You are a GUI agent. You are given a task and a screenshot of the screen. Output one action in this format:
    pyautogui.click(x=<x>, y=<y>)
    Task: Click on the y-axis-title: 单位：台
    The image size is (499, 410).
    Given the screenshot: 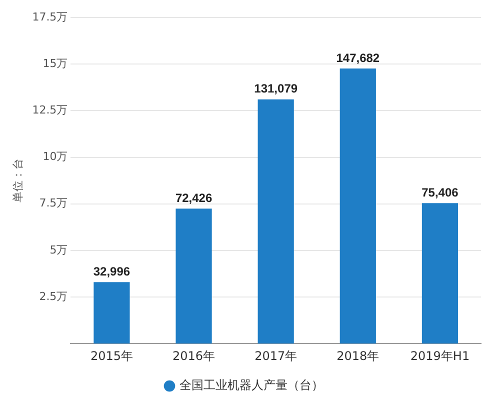 What is the action you would take?
    pyautogui.click(x=17, y=180)
    